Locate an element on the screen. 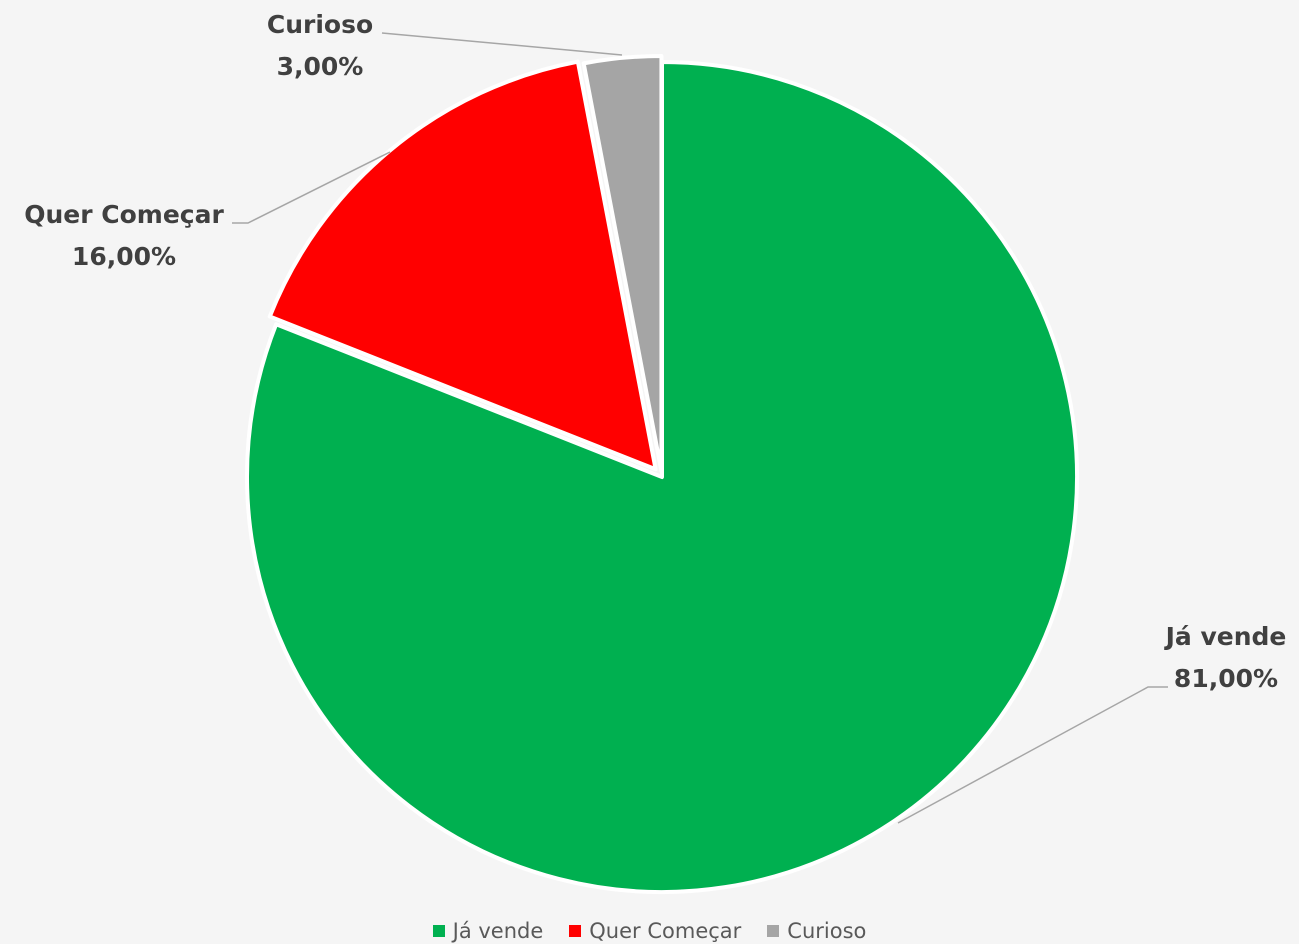  legend-swatch-ja-vende is located at coordinates (438, 931).